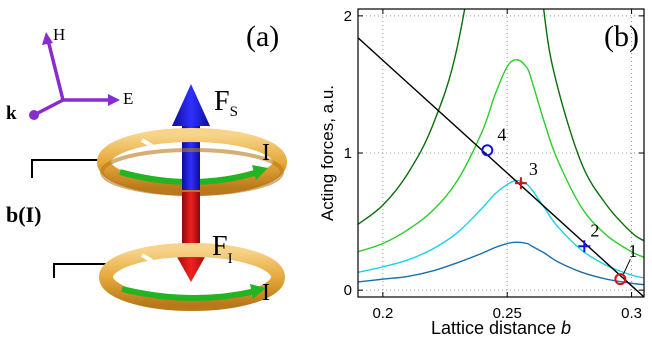 The image size is (652, 341). What do you see at coordinates (59, 34) in the screenshot?
I see `h-axis-label: H` at bounding box center [59, 34].